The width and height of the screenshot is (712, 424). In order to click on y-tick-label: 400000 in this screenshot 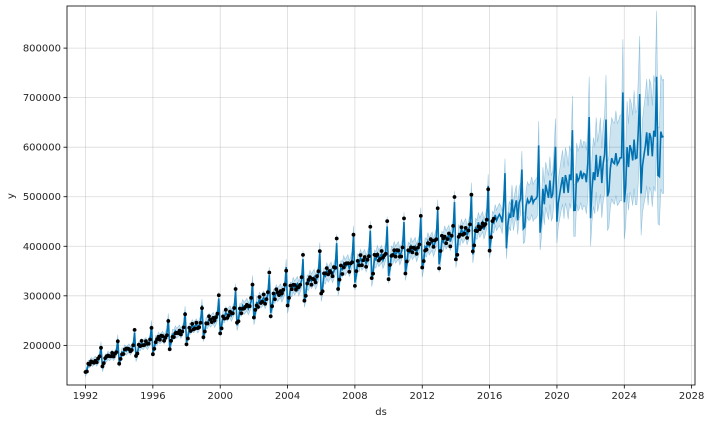, I will do `click(42, 247)`.